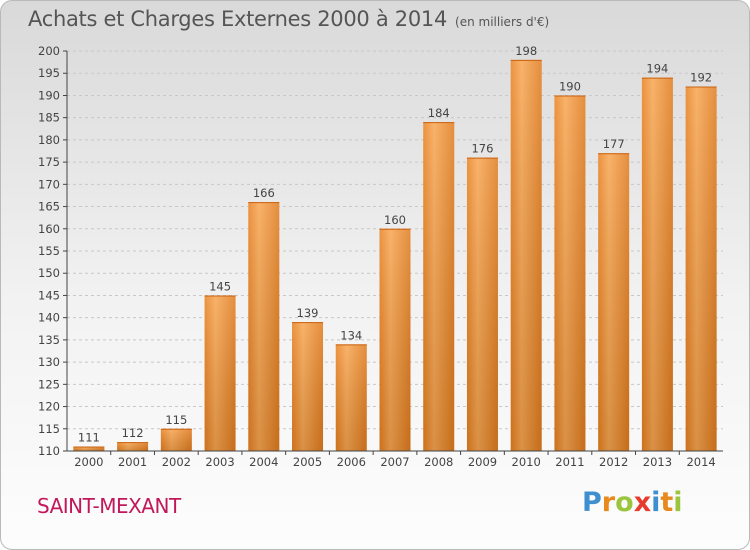 This screenshot has width=750, height=550. What do you see at coordinates (49, 451) in the screenshot?
I see `y-tick-label: 110` at bounding box center [49, 451].